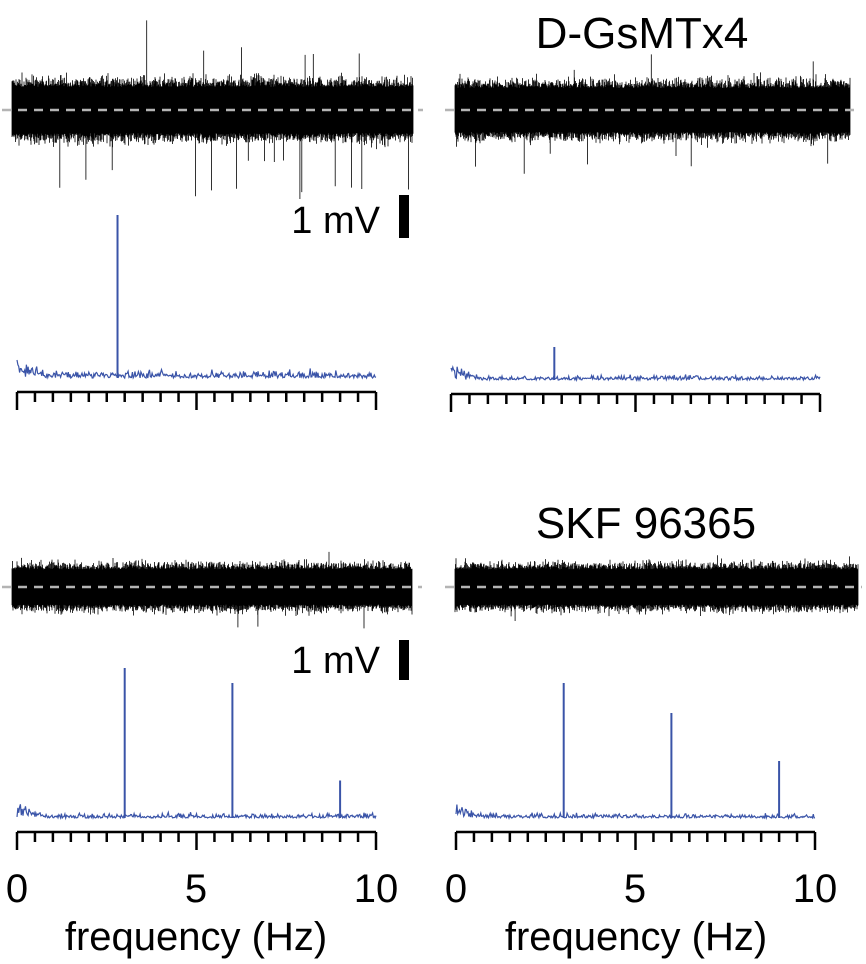 The width and height of the screenshot is (866, 964). What do you see at coordinates (196, 369) in the screenshot?
I see `spectrum-noise-top-left` at bounding box center [196, 369].